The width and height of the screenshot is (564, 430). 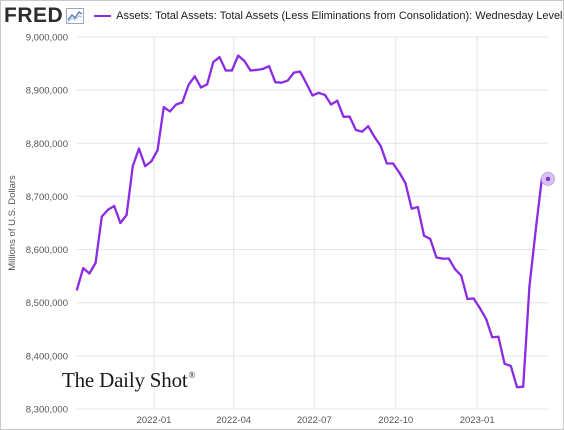 I want to click on x-tick-label: 2022-07, so click(x=314, y=420).